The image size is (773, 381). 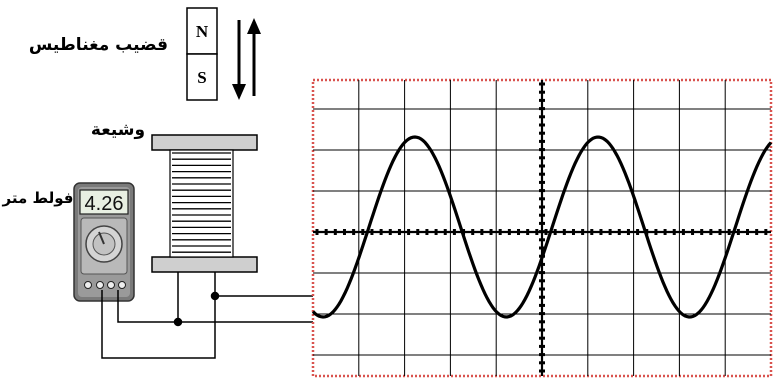 What do you see at coordinates (239, 60) in the screenshot?
I see `down-arrow-icon` at bounding box center [239, 60].